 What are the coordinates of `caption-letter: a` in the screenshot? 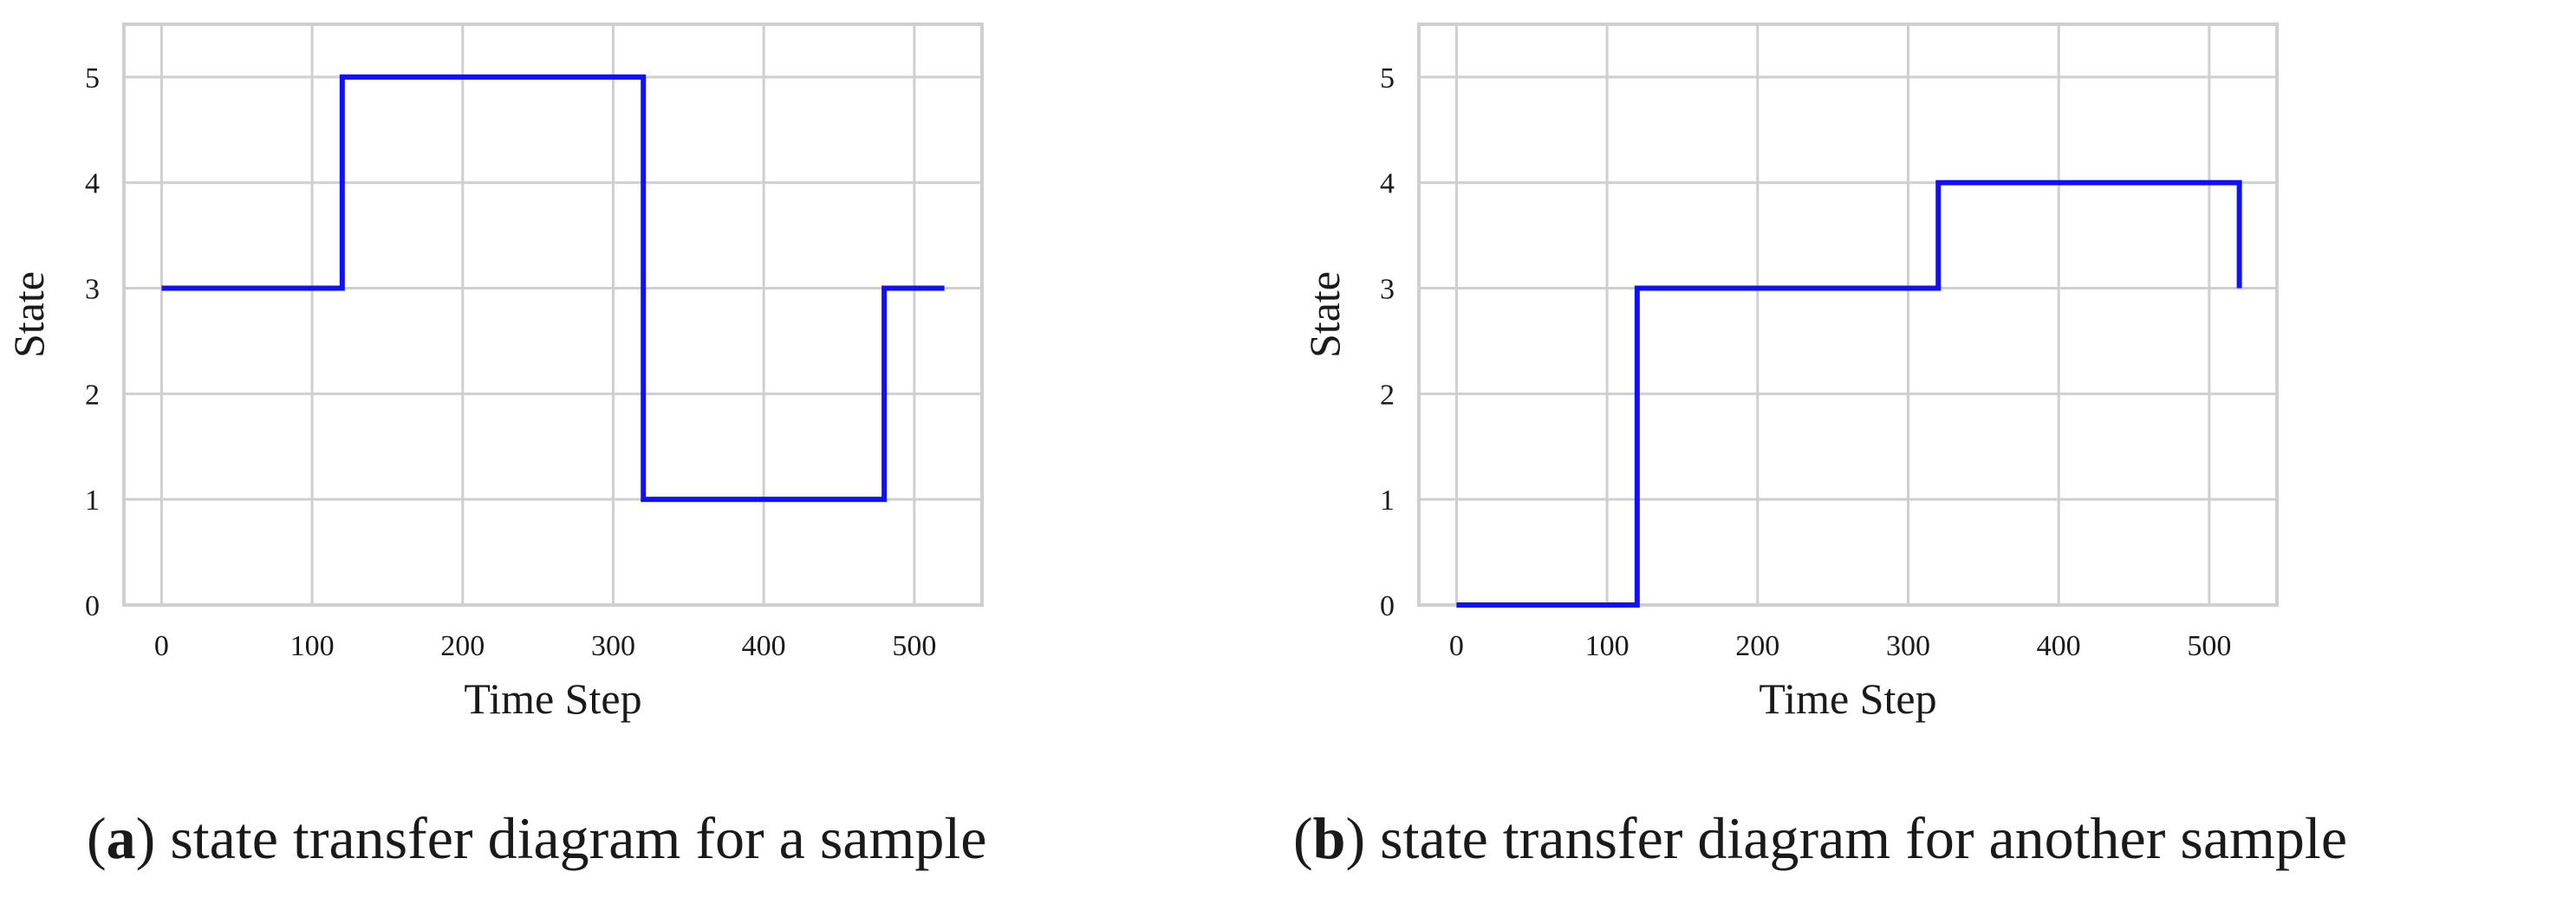 It's located at (121, 838).